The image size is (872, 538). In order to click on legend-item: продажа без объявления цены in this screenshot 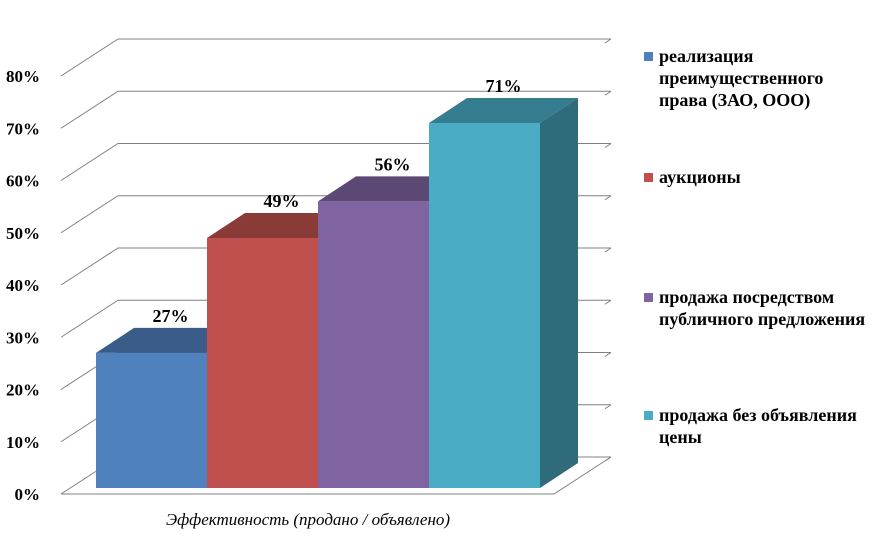, I will do `click(757, 426)`.